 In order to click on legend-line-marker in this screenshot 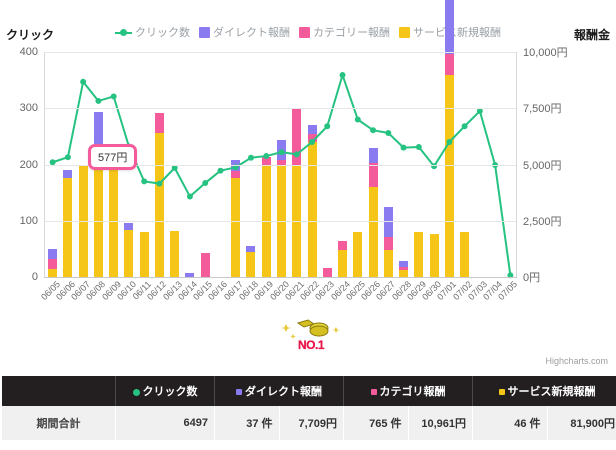, I will do `click(123, 32)`.